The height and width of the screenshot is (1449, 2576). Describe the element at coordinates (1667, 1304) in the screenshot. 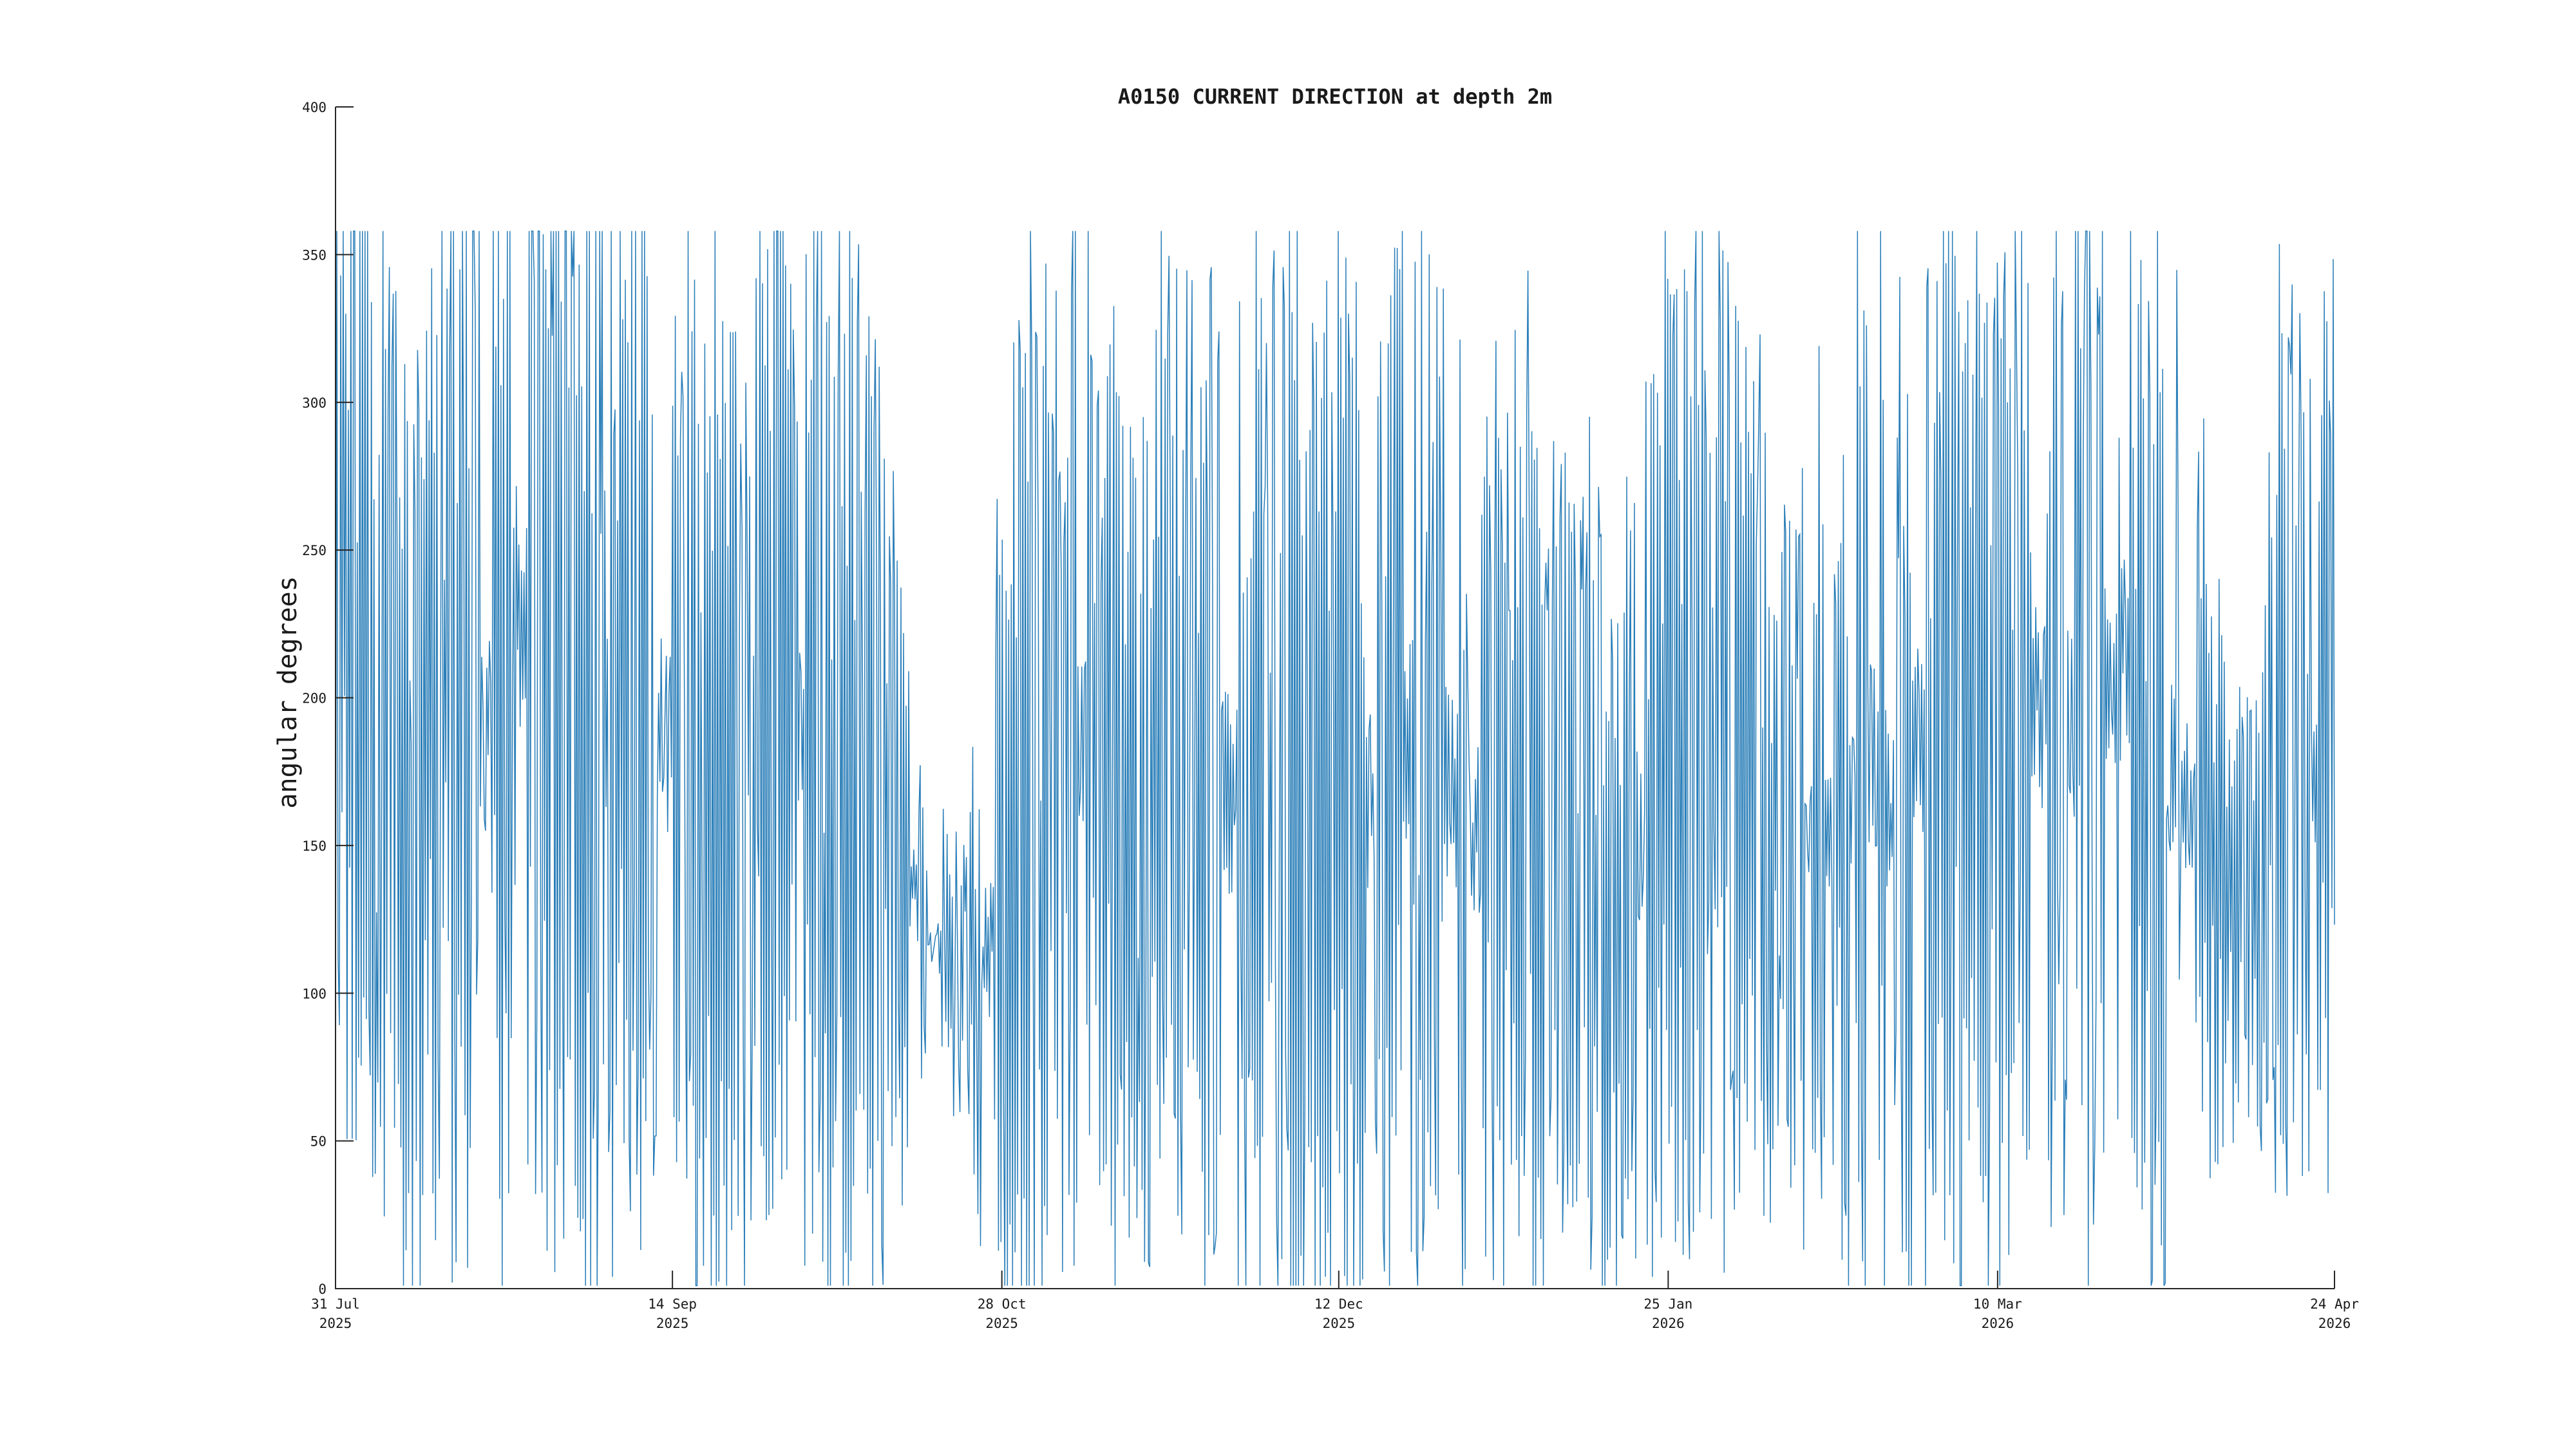

I see `x-tick-label-date: 25 Jan` at that location.